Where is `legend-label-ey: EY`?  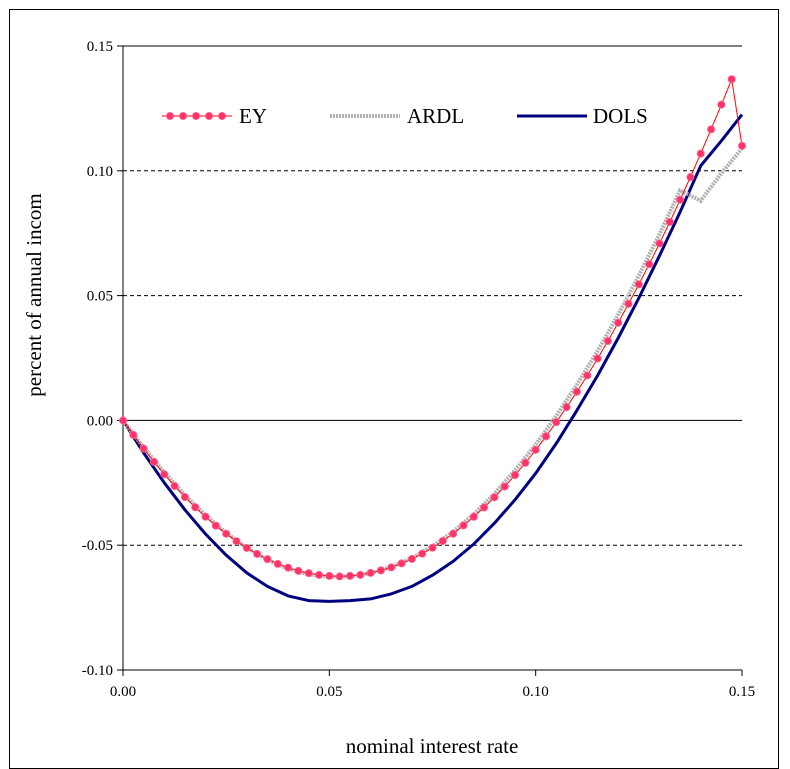
legend-label-ey: EY is located at coordinates (253, 116).